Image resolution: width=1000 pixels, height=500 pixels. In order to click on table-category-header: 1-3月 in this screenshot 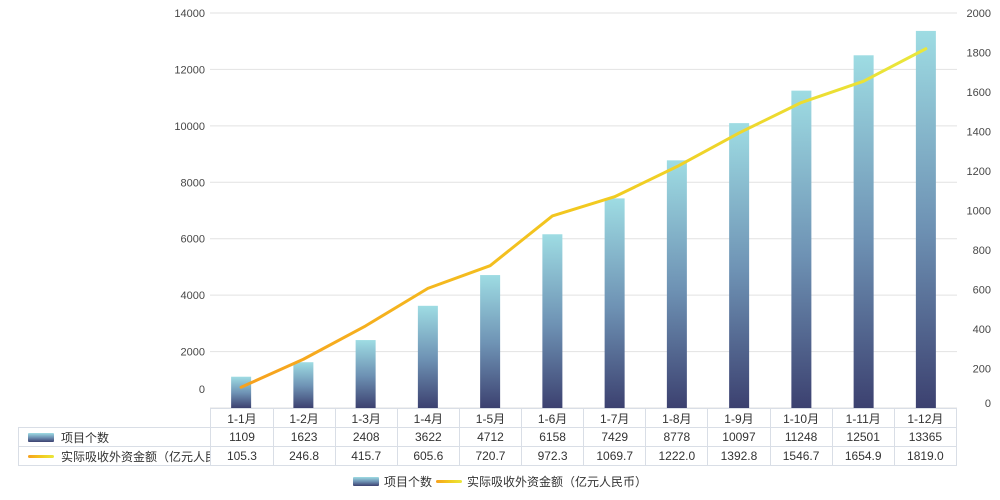, I will do `click(366, 418)`.